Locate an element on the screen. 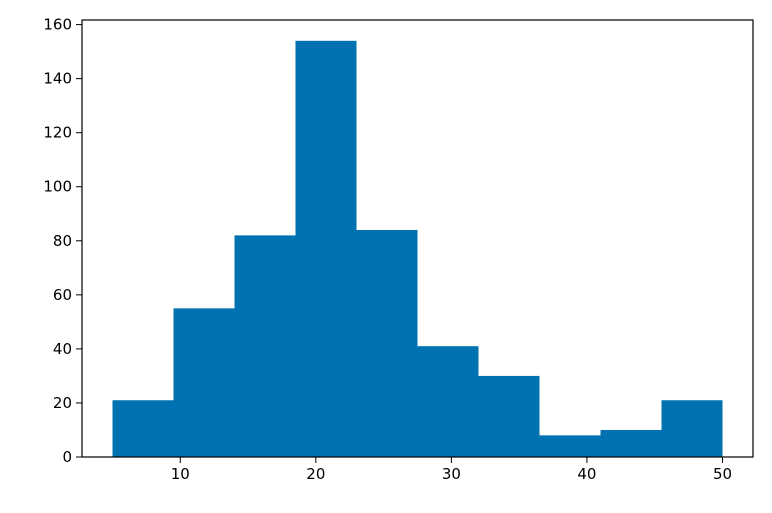  y-tick-label: 0 is located at coordinates (67, 457).